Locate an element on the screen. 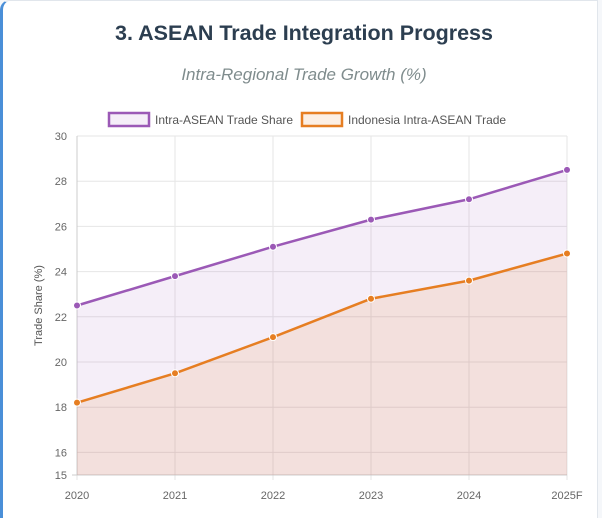 This screenshot has height=518, width=602. legend-item-1: Intra-ASEAN Trade Share is located at coordinates (200, 119).